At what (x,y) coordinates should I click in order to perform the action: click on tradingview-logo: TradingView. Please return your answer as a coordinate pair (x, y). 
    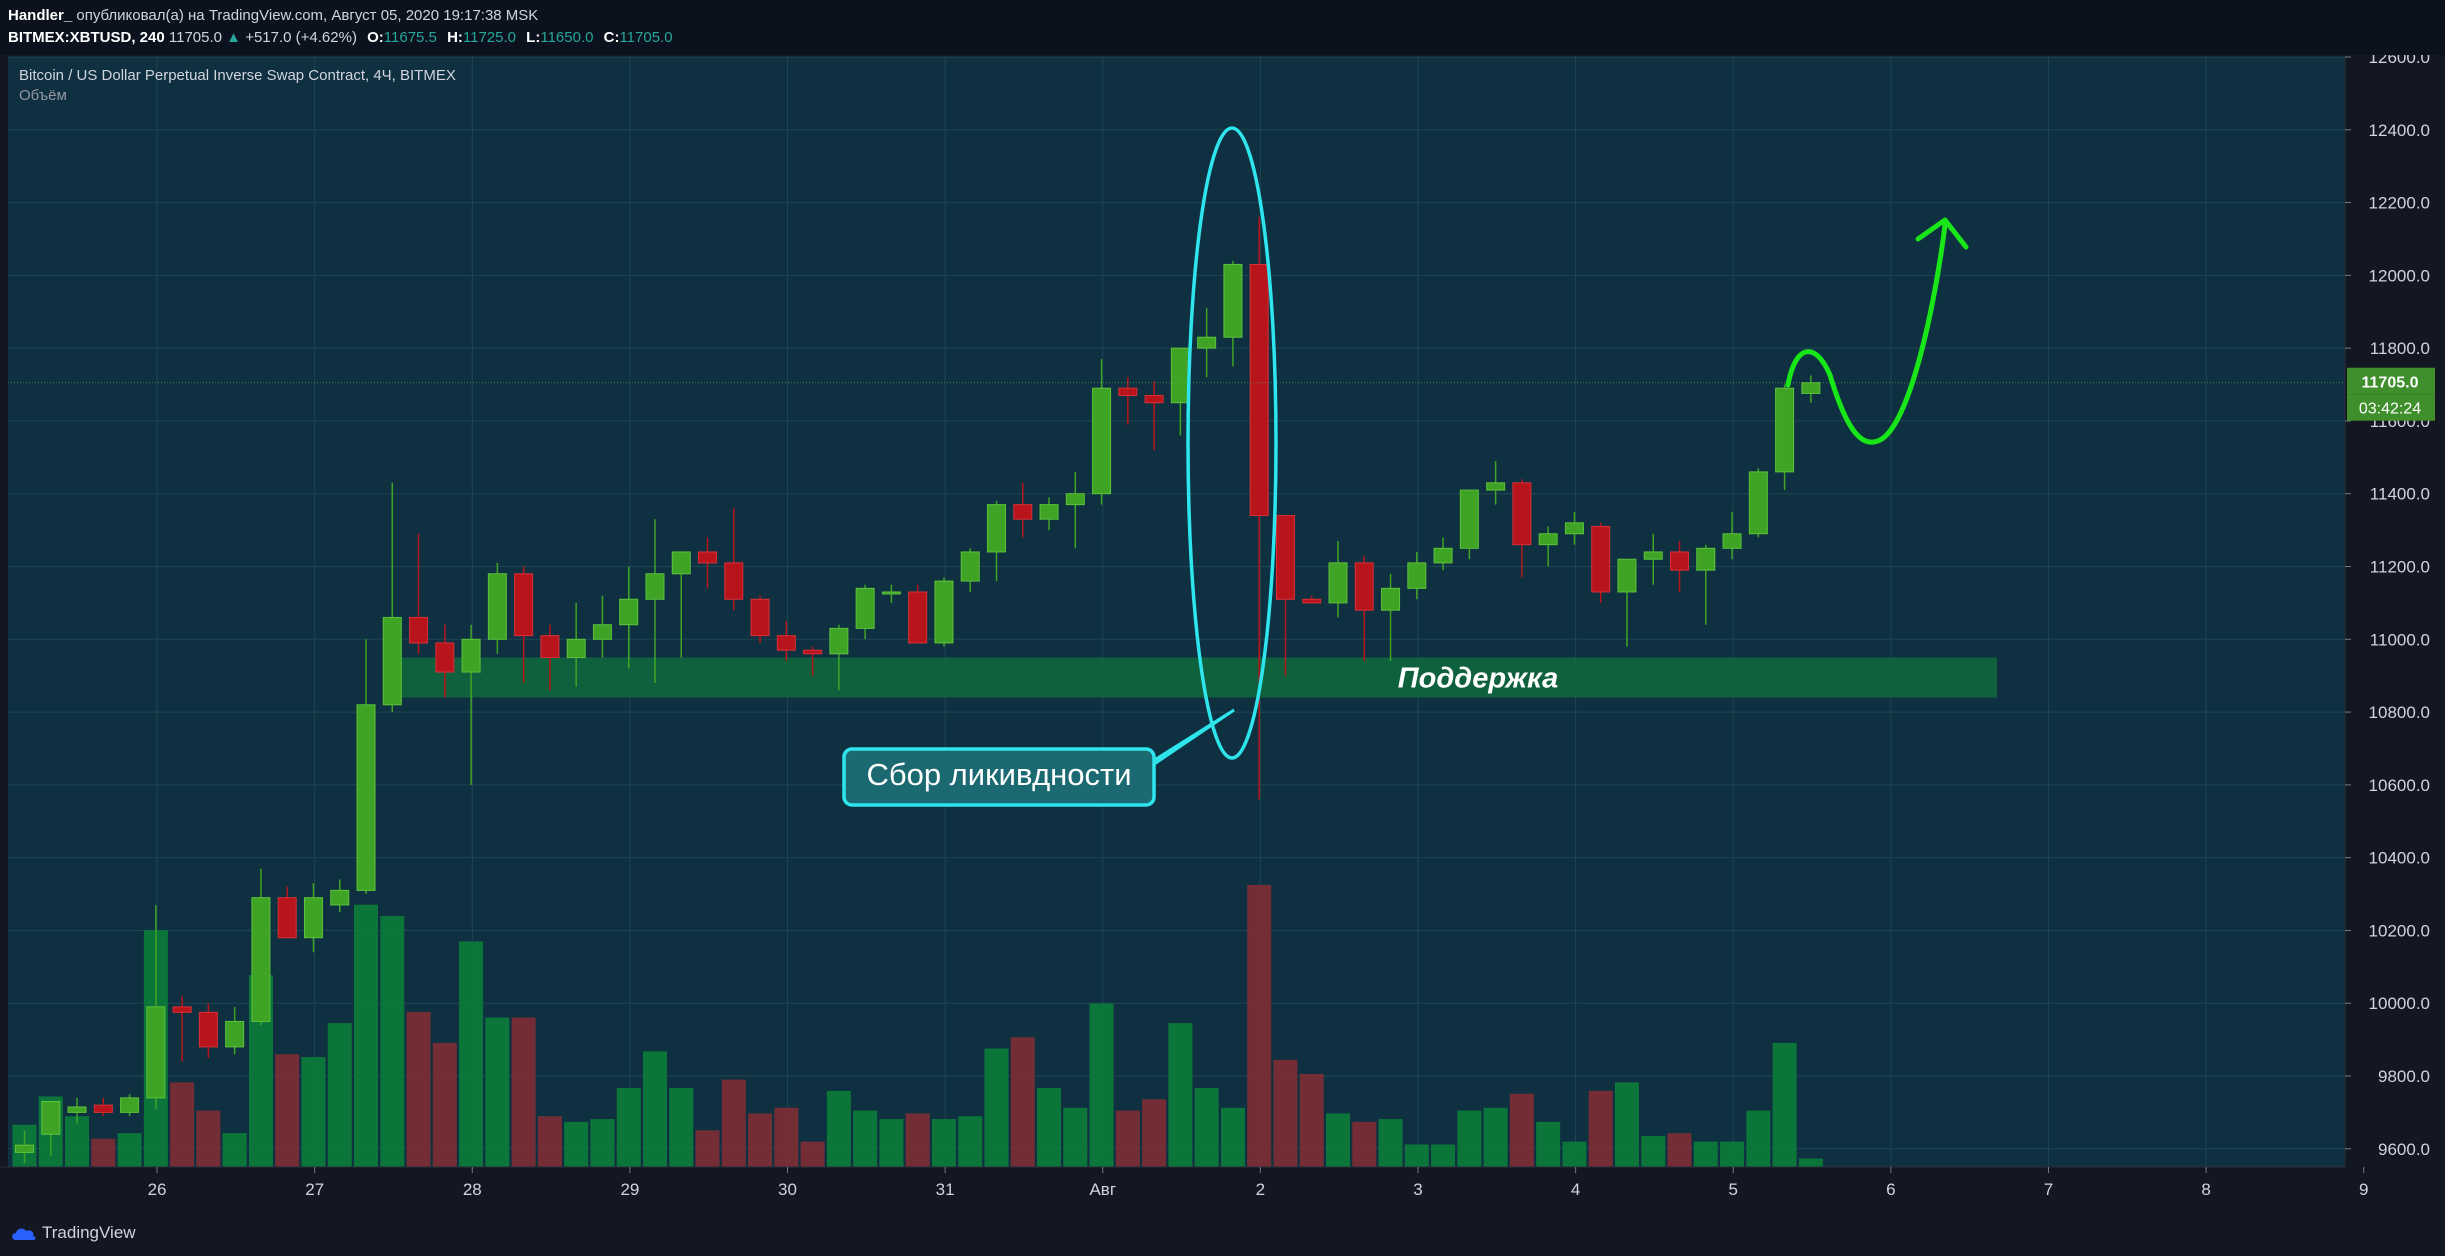
    Looking at the image, I should click on (73, 1233).